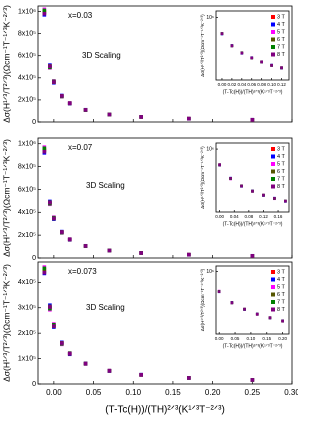  Describe the element at coordinates (278, 216) in the screenshot. I see `x-tick-label: 0.16` at that location.